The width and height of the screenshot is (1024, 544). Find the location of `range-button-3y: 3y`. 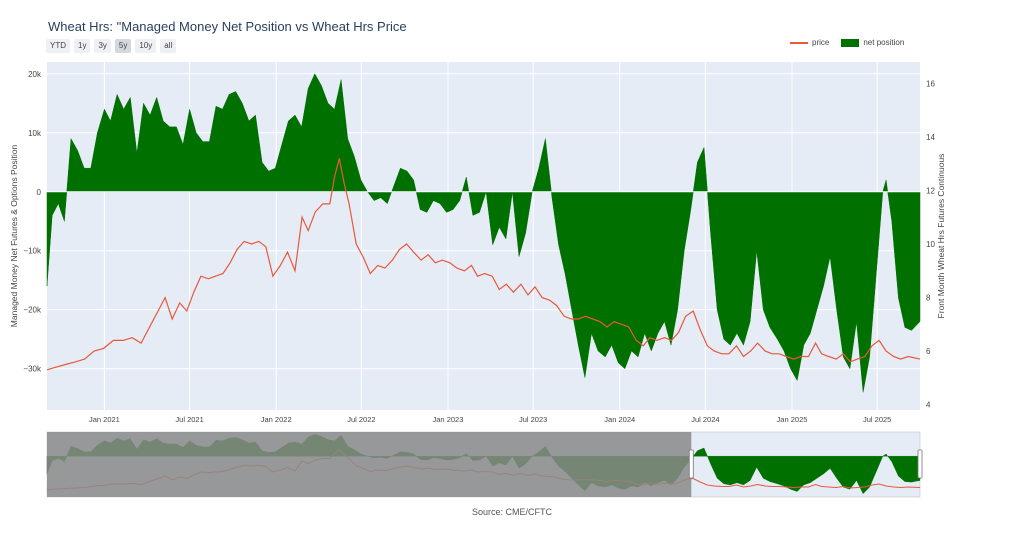

range-button-3y: 3y is located at coordinates (102, 46).